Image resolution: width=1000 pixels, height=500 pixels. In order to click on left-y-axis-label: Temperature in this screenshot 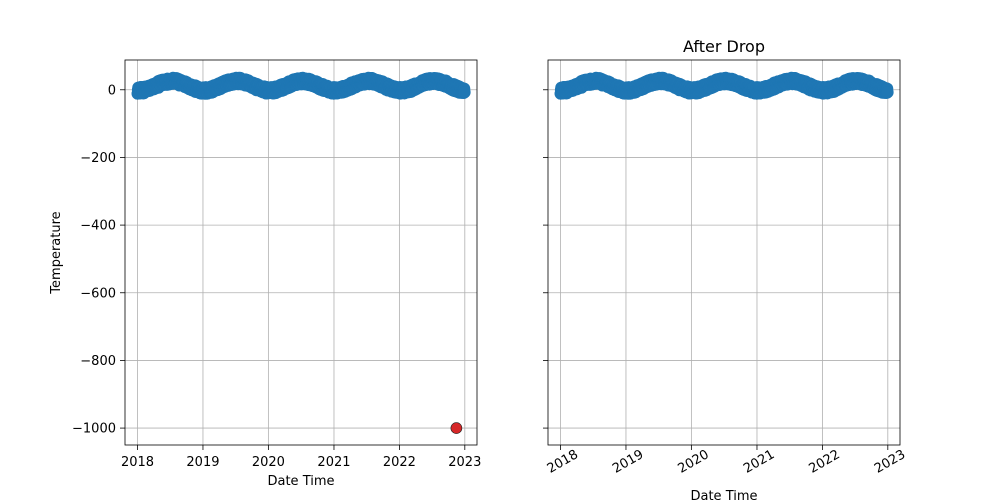, I will do `click(56, 252)`.